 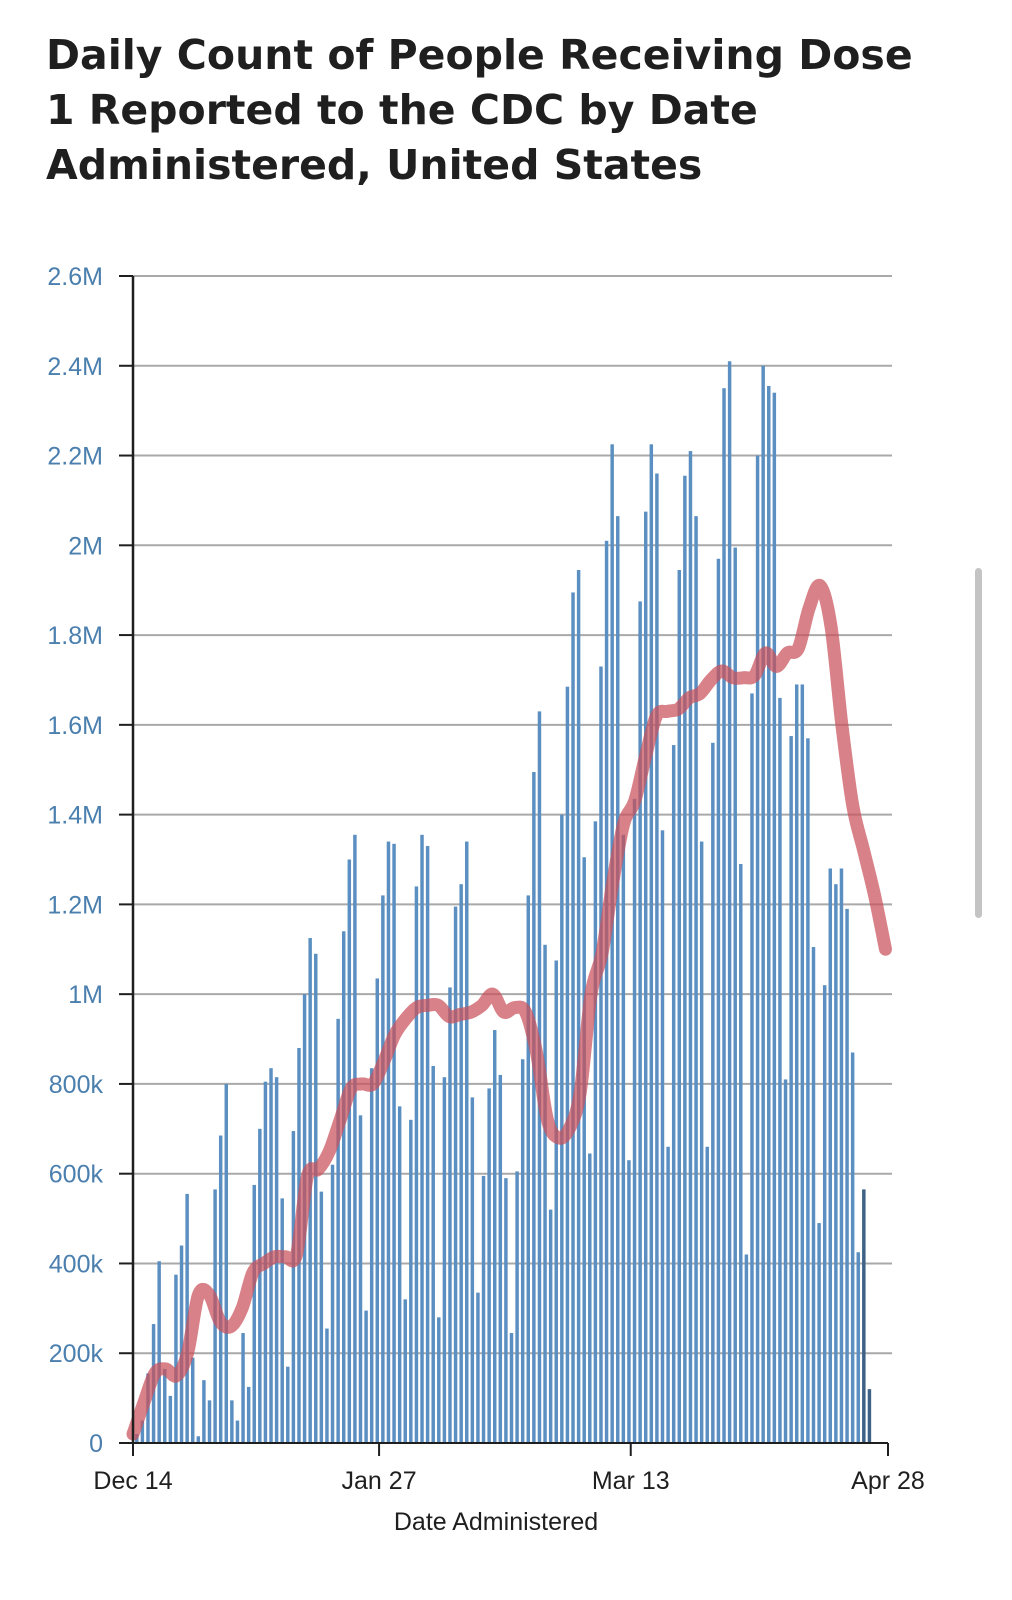 I want to click on y-tick-label: 2M, so click(x=85, y=546).